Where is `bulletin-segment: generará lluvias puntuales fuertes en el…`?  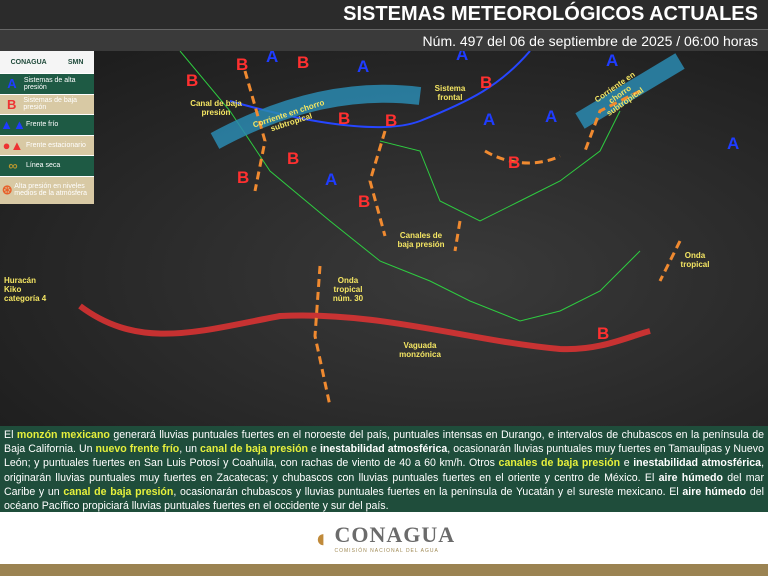 bulletin-segment: generará lluvias puntuales fuertes en el… is located at coordinates (384, 442).